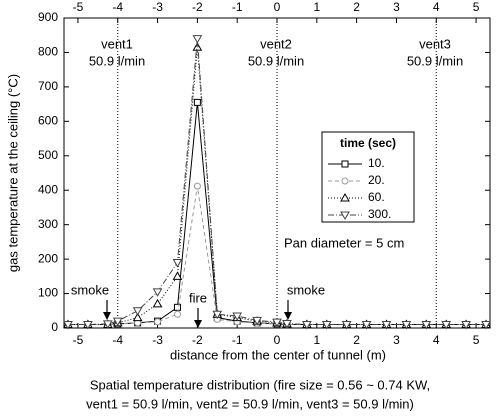  Describe the element at coordinates (356, 340) in the screenshot. I see `x-tick-label: 2` at that location.